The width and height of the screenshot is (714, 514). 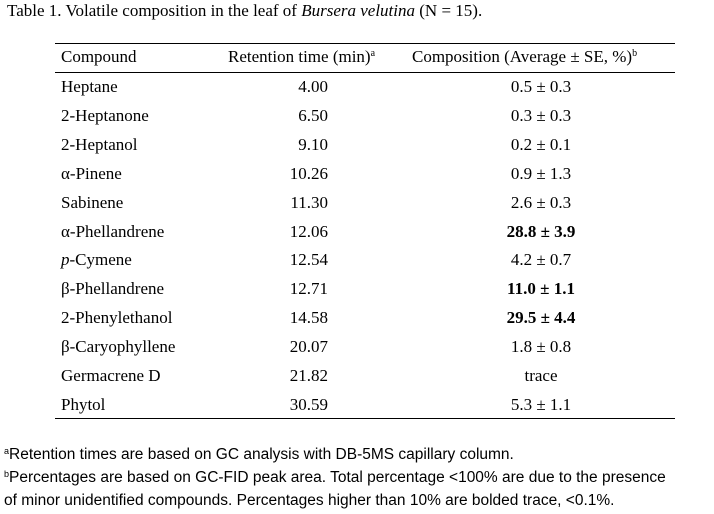 I want to click on composition-average: 1.8, so click(x=521, y=347).